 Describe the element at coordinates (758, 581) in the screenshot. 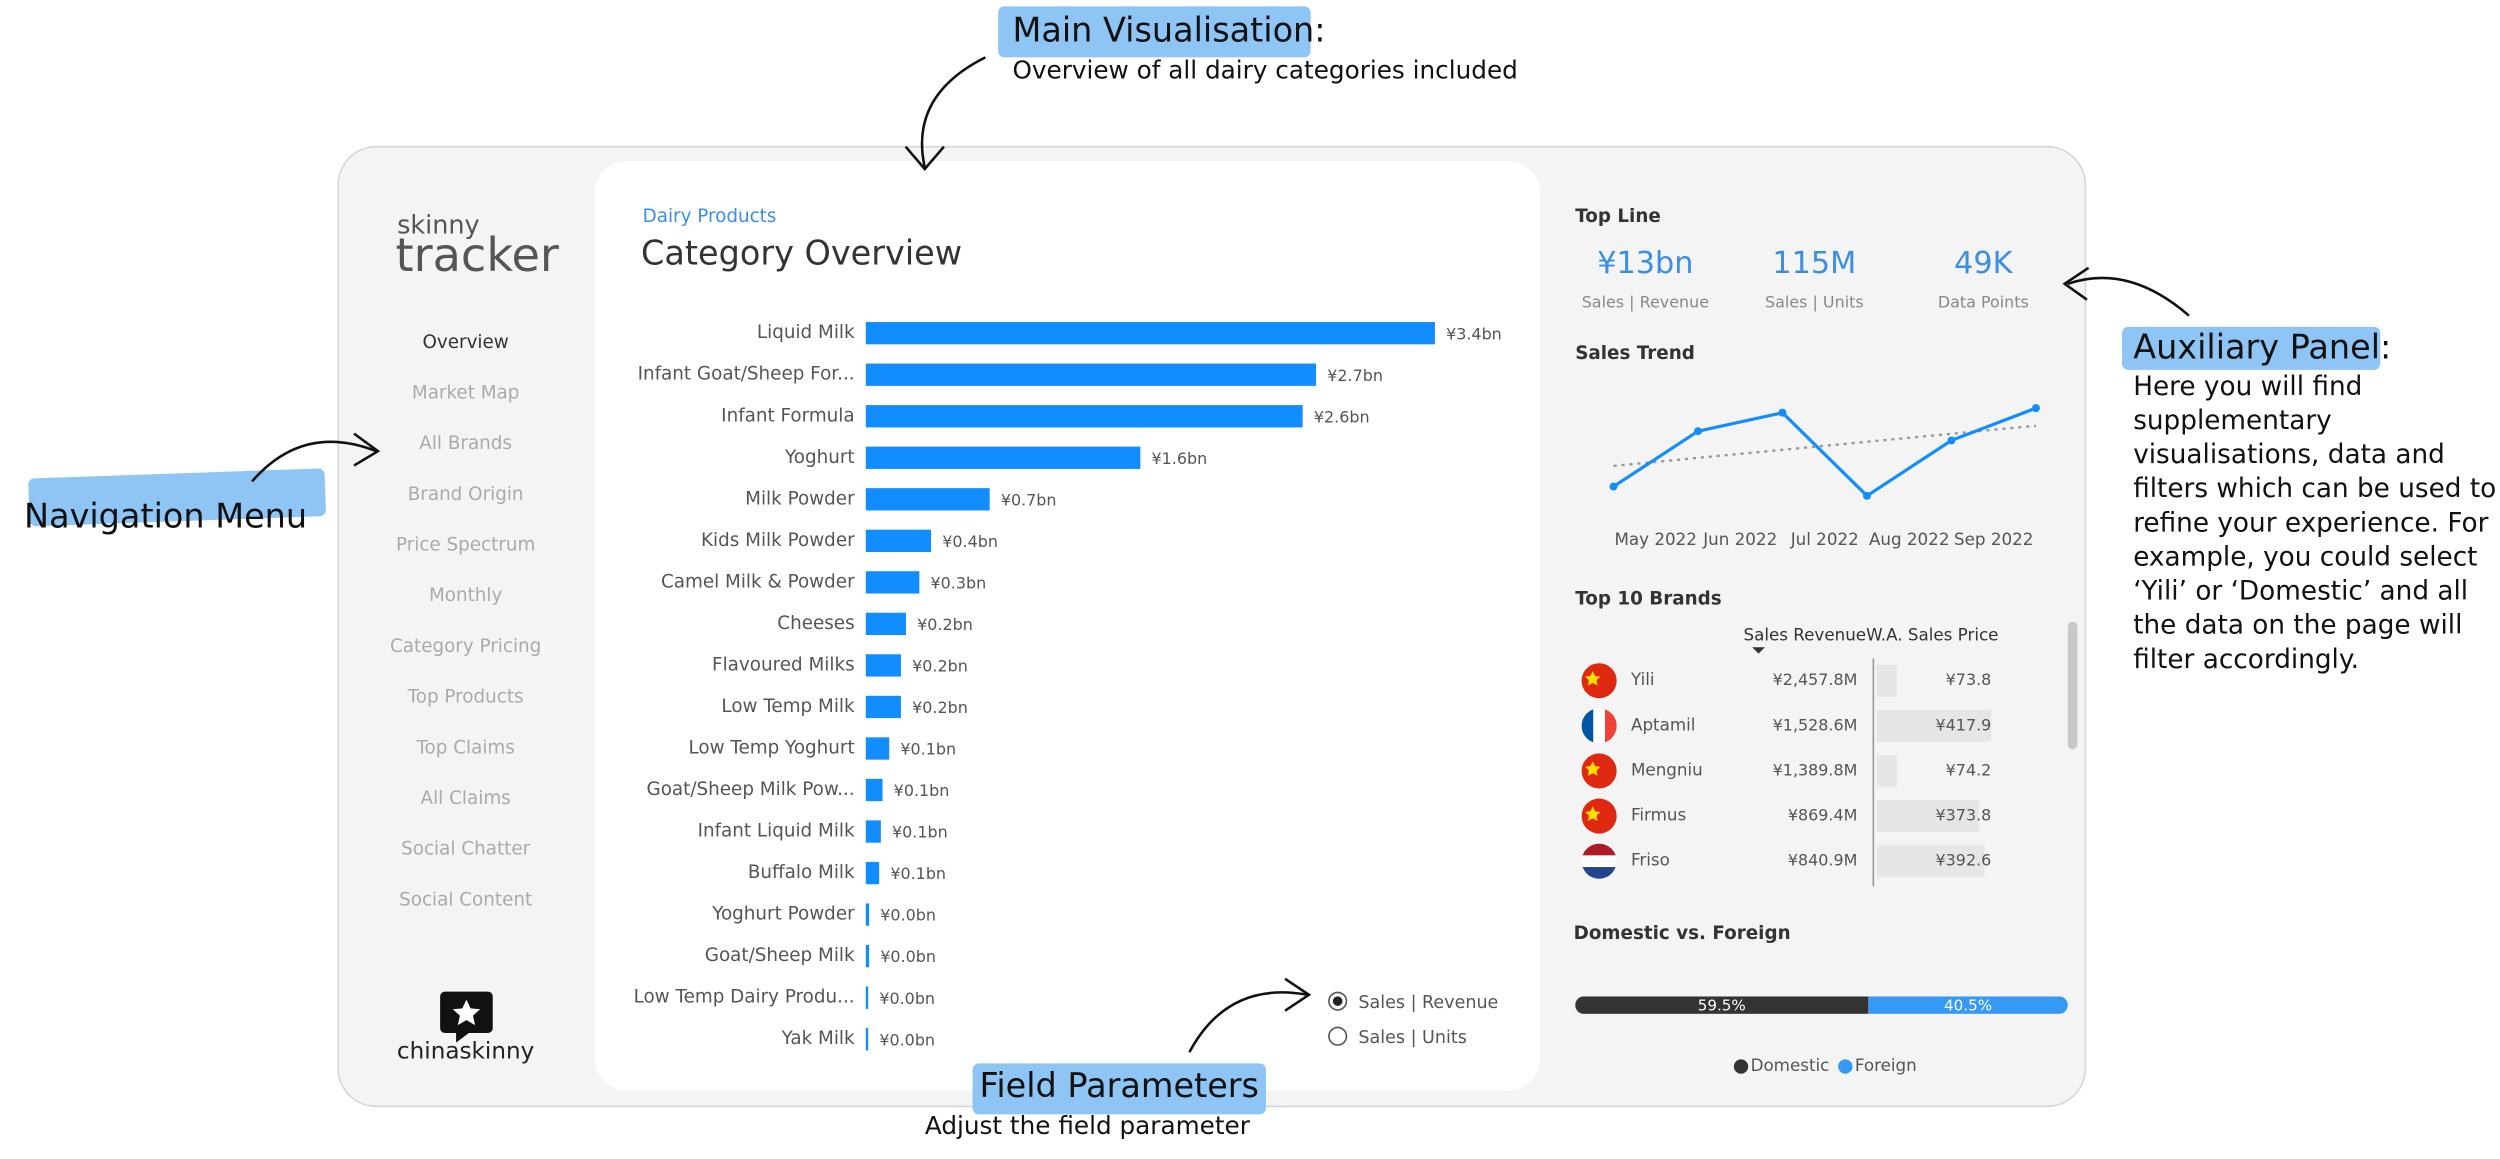

I see `category-label: Camel Milk & Powder` at that location.